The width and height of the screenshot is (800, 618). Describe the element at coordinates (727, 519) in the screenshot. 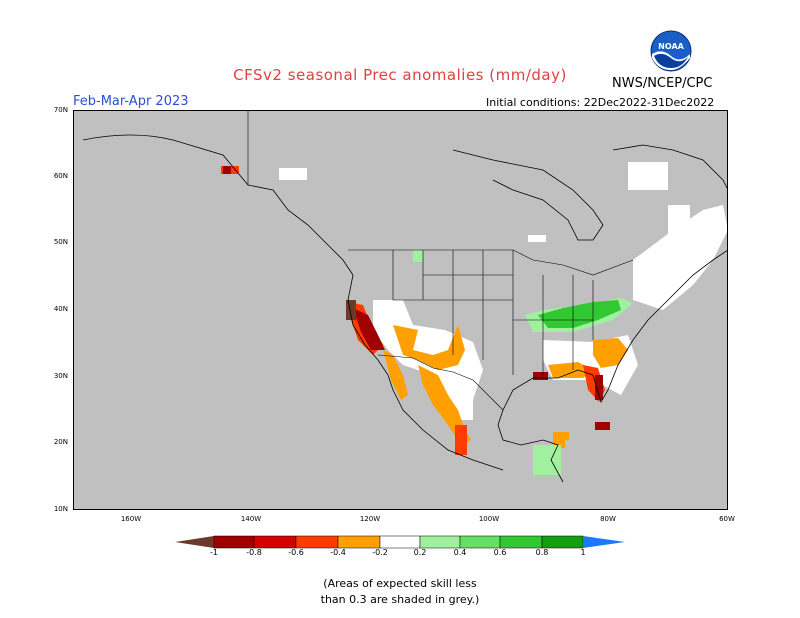

I see `lon-label-60w: 60W` at that location.